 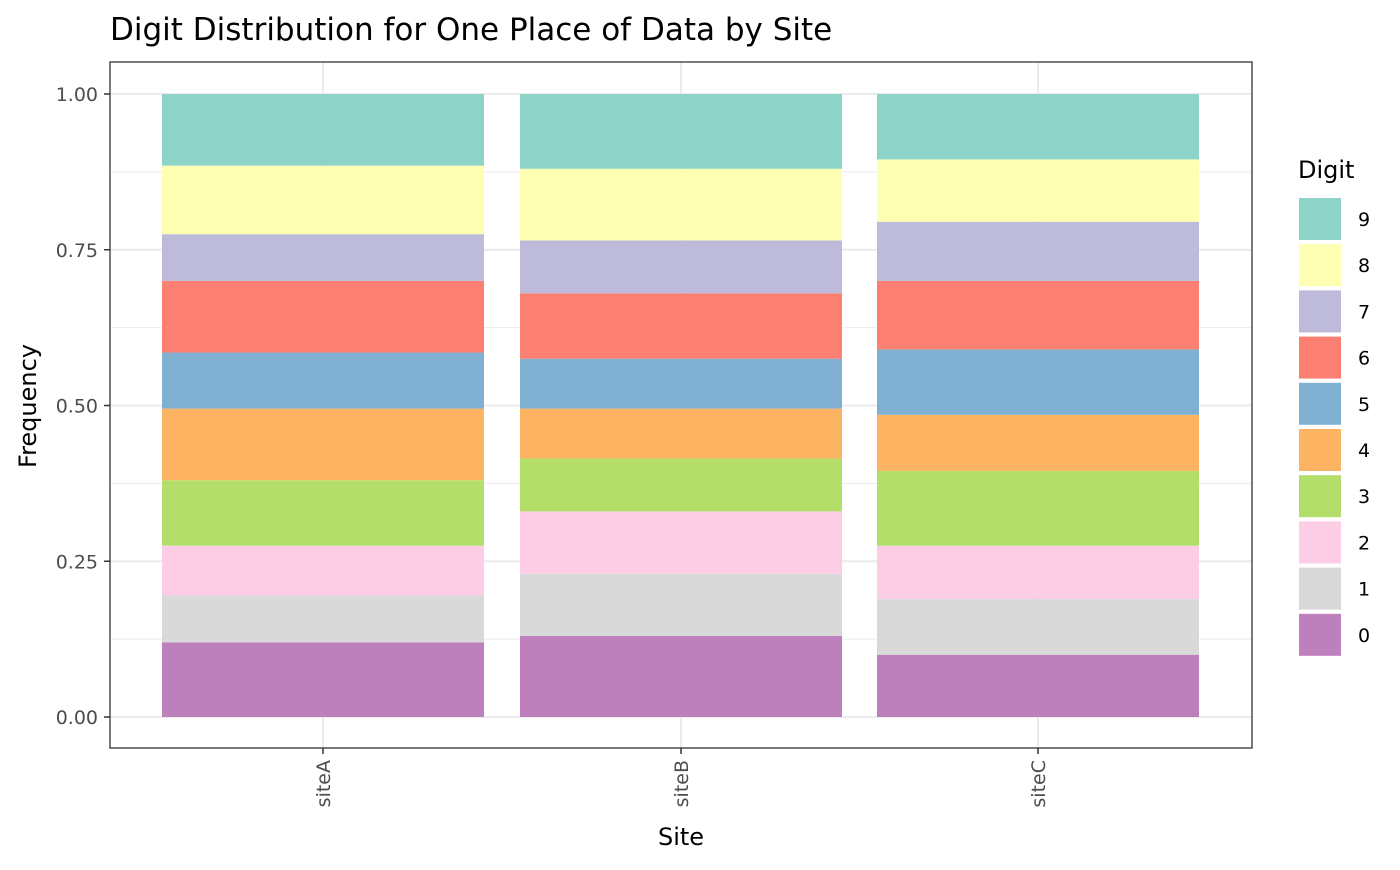 What do you see at coordinates (77, 718) in the screenshot?
I see `y-tick-label: 0.00` at bounding box center [77, 718].